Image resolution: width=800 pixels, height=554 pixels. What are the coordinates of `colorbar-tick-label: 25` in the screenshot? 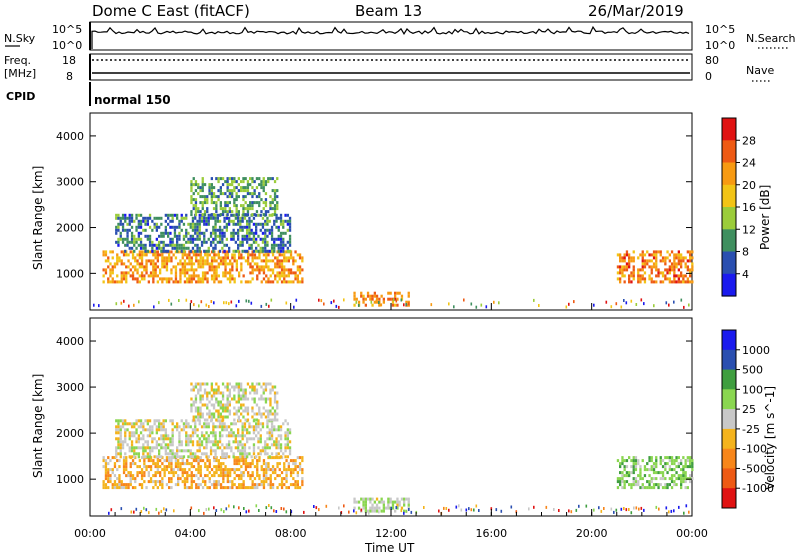 It's located at (749, 409).